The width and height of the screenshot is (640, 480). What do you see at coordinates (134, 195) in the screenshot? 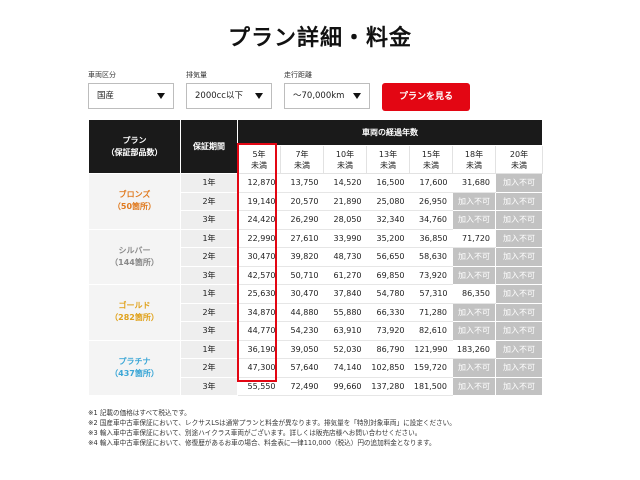
I see `plan-tier-name: ブロンズ` at bounding box center [134, 195].